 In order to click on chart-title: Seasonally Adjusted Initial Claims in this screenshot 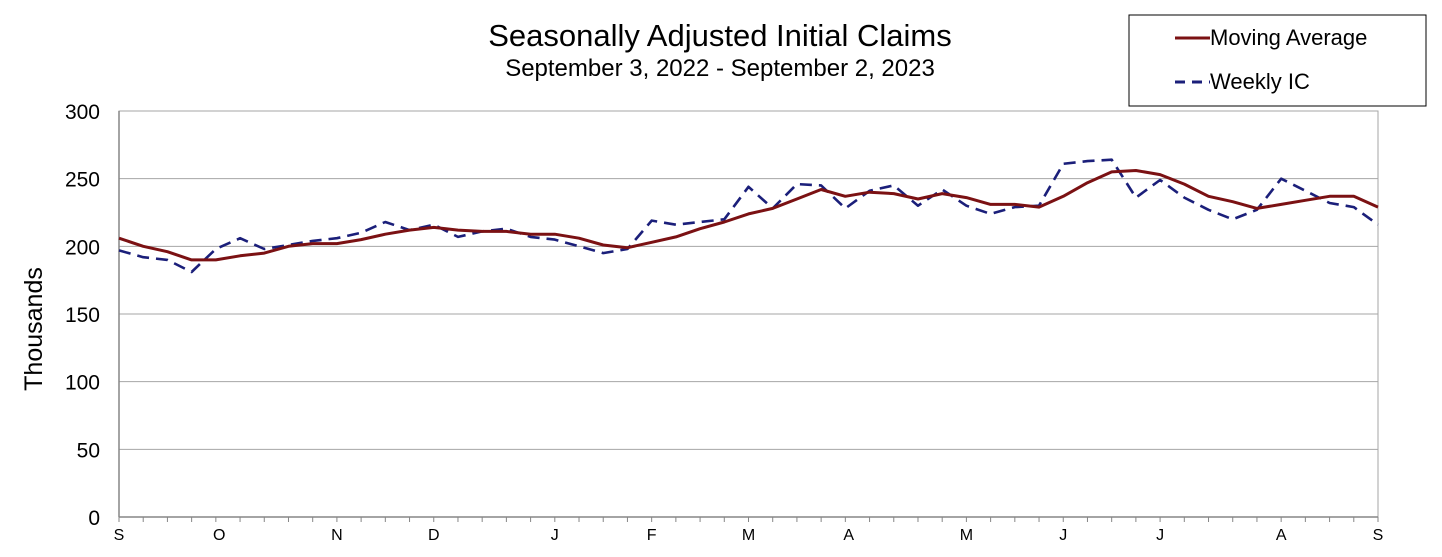, I will do `click(720, 35)`.